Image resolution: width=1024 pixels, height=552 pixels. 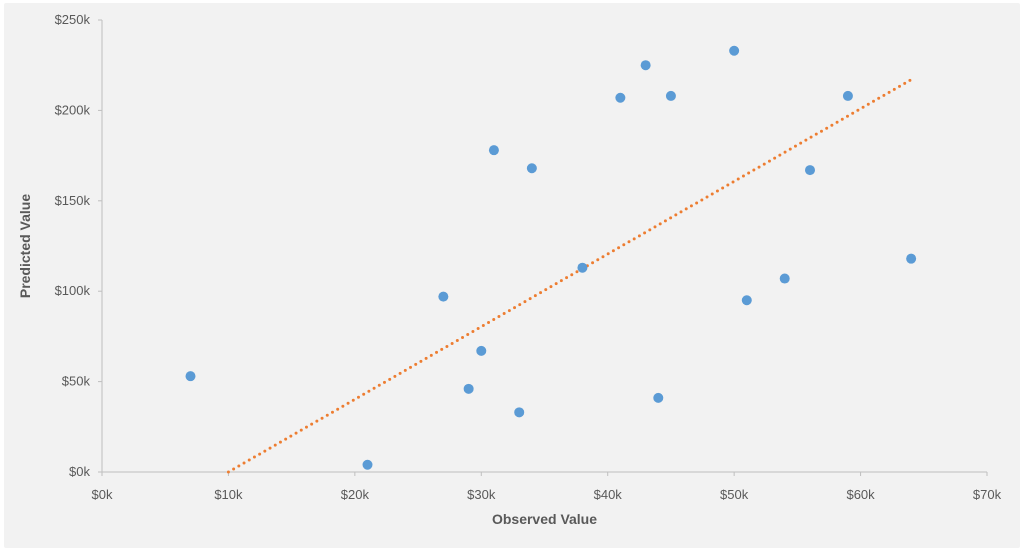 What do you see at coordinates (608, 494) in the screenshot?
I see `x-tick-label: $40k` at bounding box center [608, 494].